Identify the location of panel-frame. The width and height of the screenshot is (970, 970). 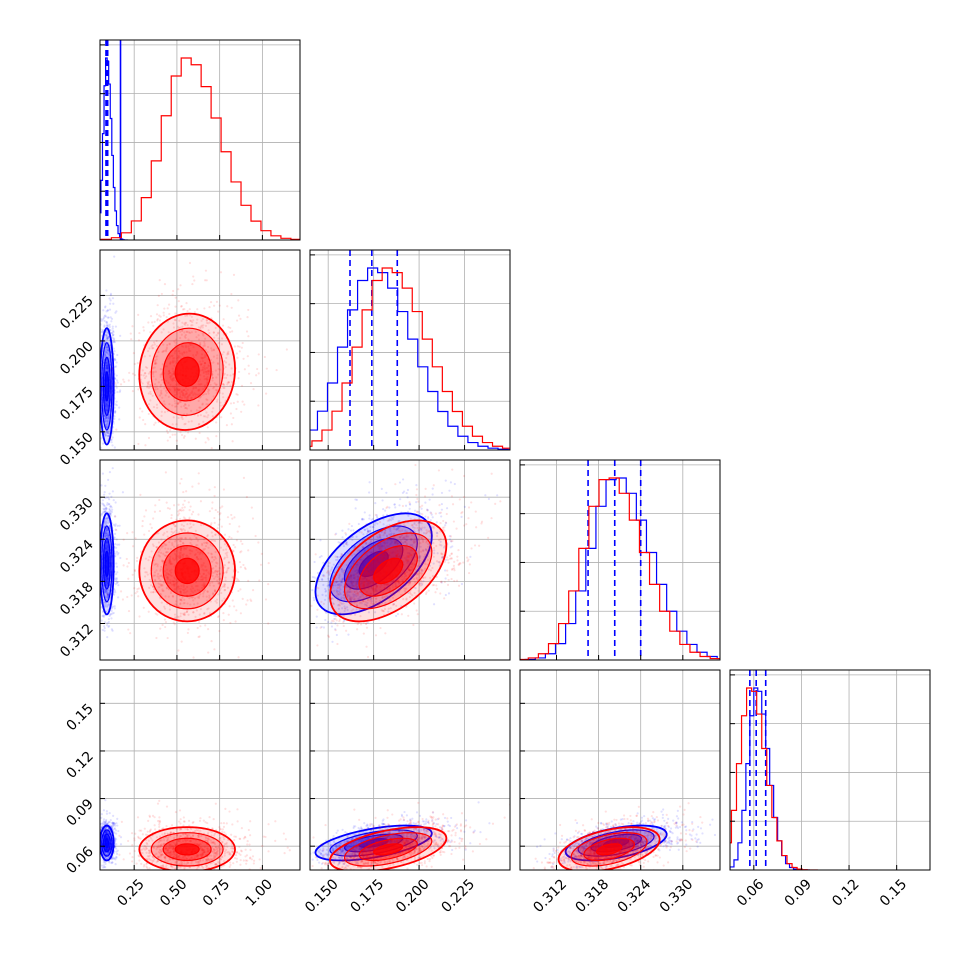
(830, 770).